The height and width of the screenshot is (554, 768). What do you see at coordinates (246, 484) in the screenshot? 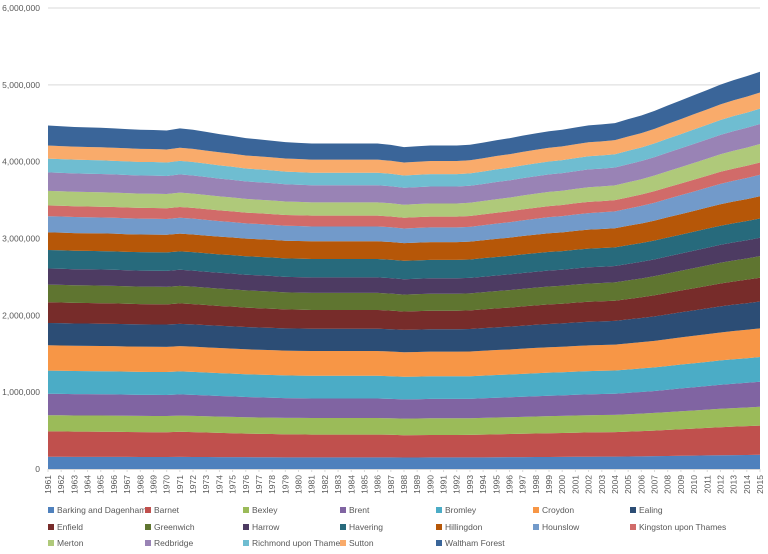
I see `x-tick-label: 1976` at bounding box center [246, 484].